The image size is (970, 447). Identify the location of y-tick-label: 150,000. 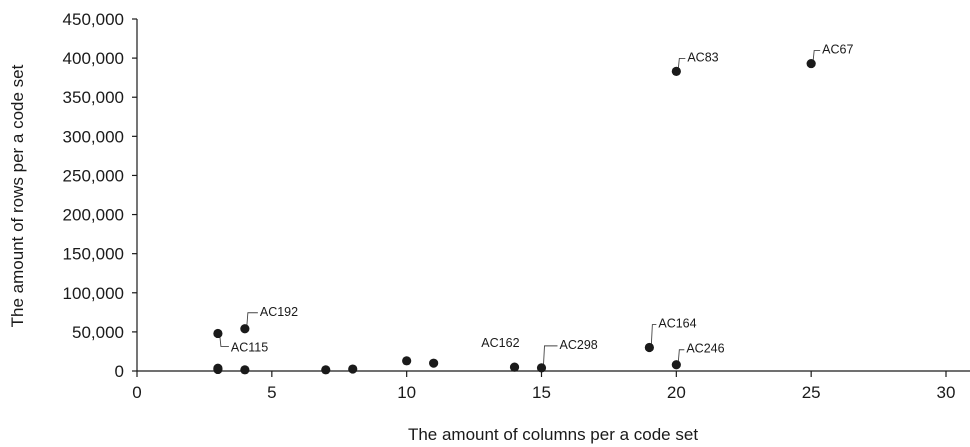
(93, 254).